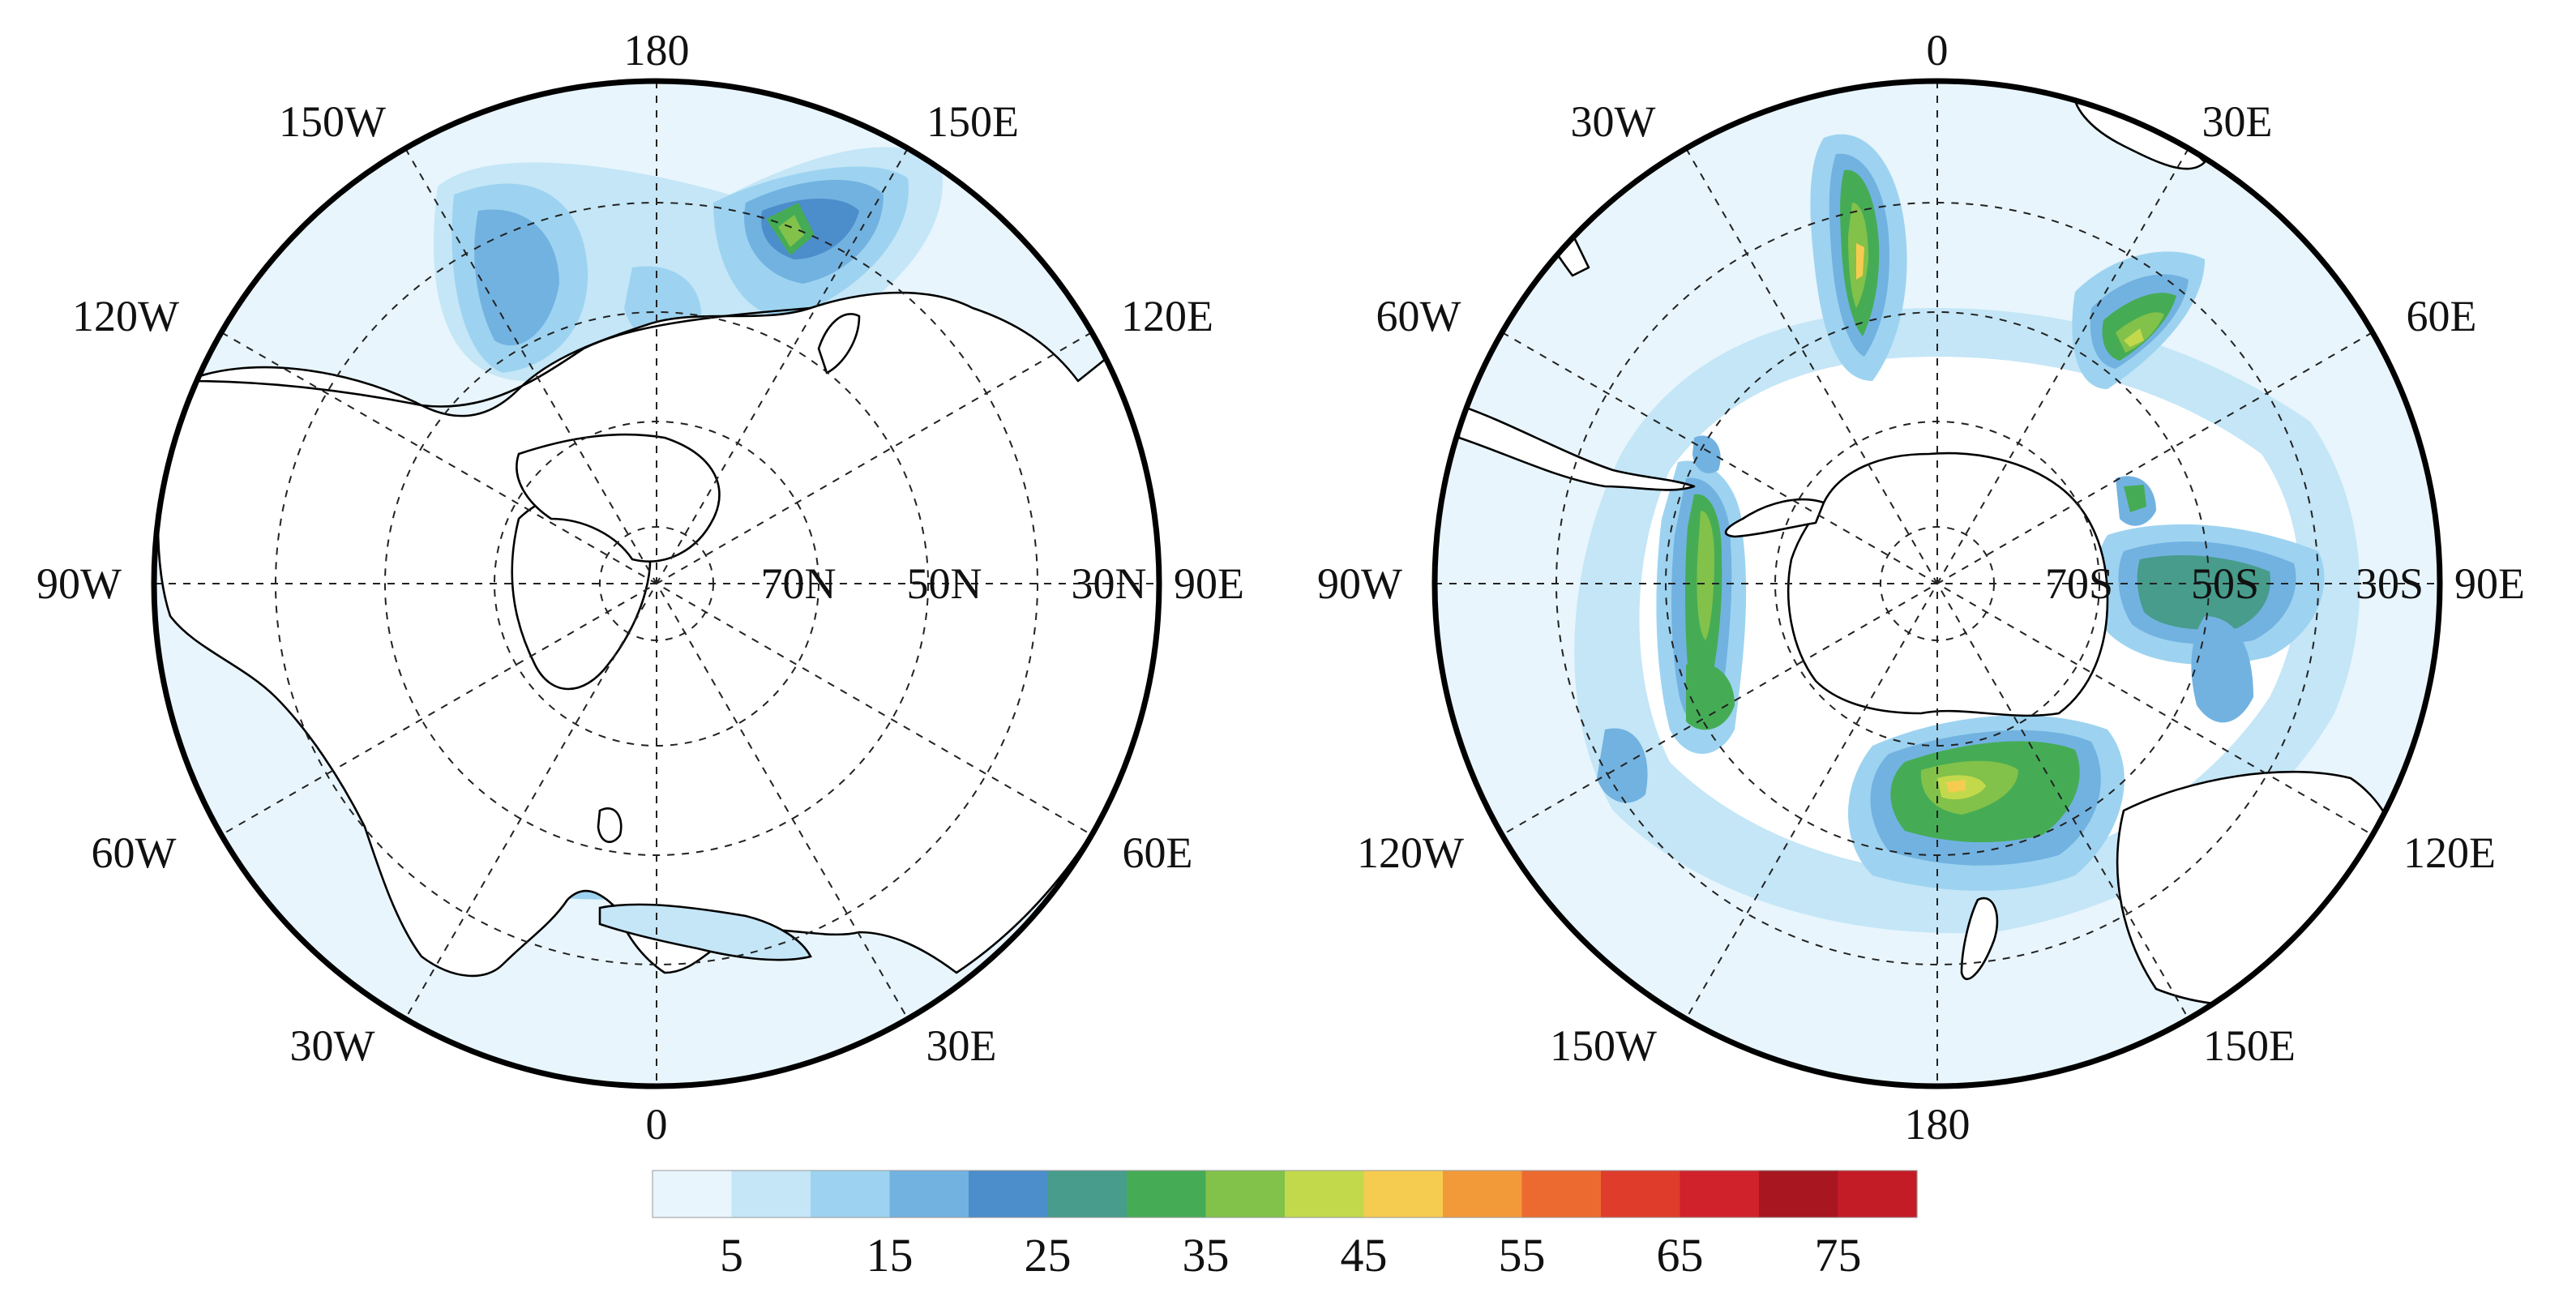 Image resolution: width=2576 pixels, height=1301 pixels. I want to click on nh-lon-150w: 150W, so click(332, 122).